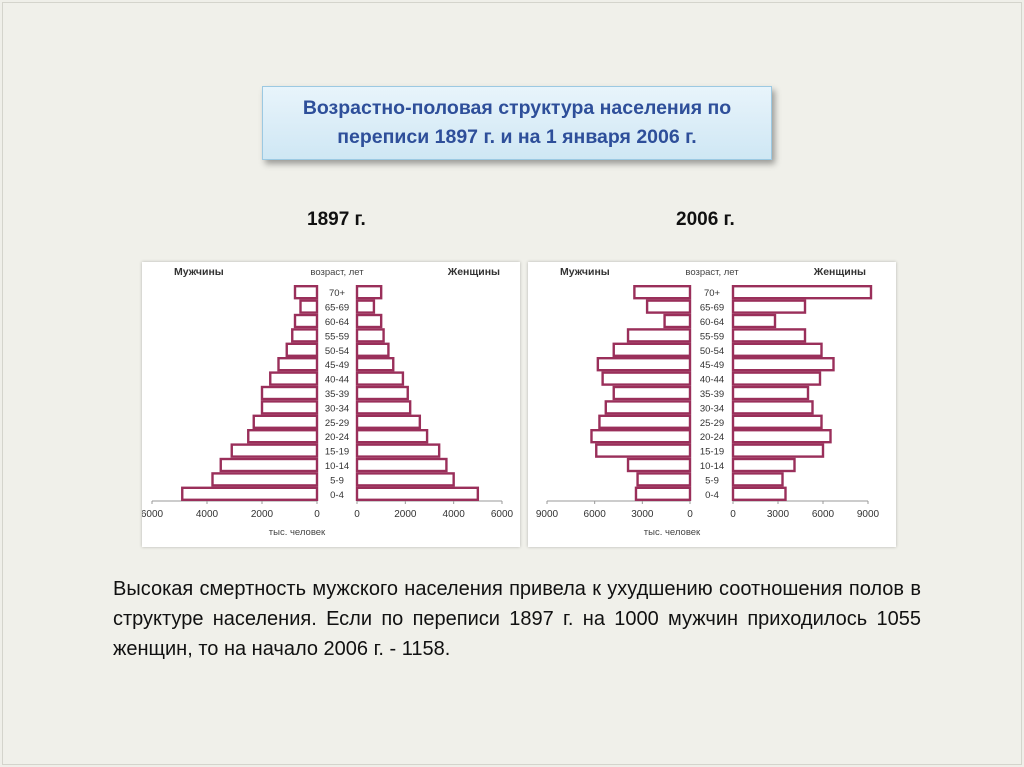 The height and width of the screenshot is (767, 1024). What do you see at coordinates (547, 514) in the screenshot?
I see `tick-label-left: 9000` at bounding box center [547, 514].